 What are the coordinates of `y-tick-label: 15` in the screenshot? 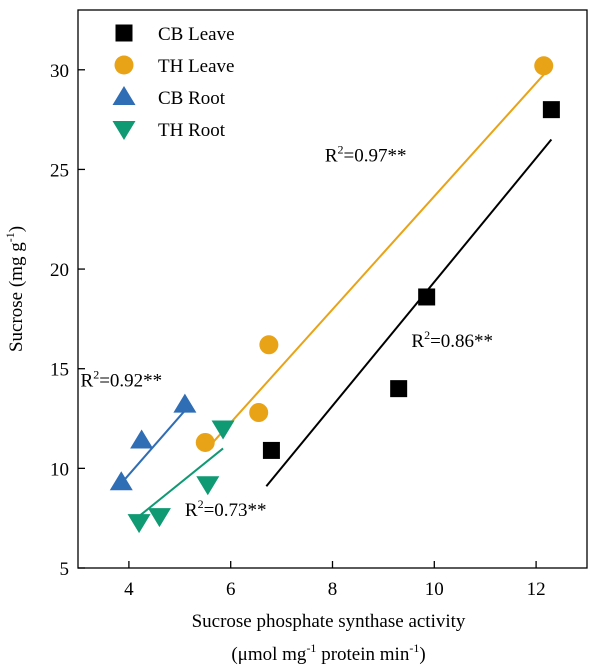 It's located at (59, 370).